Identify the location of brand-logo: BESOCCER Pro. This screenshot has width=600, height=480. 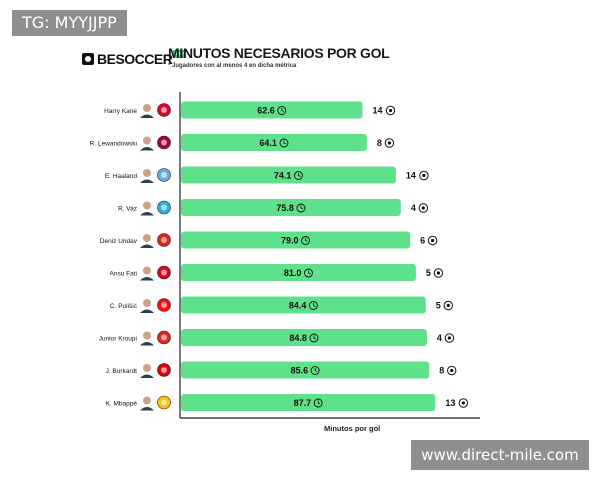
(134, 58).